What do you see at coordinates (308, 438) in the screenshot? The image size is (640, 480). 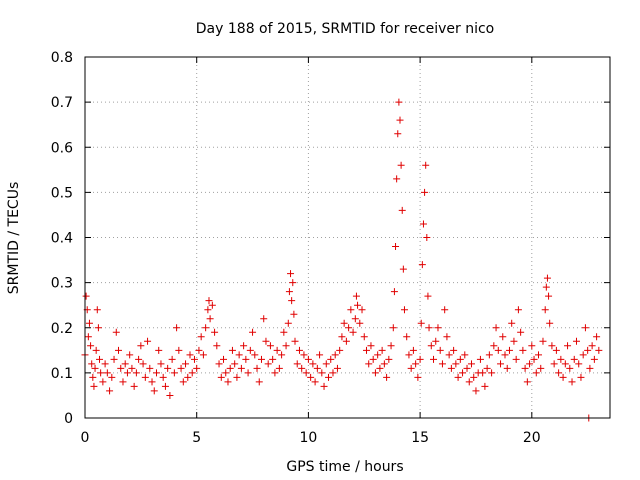 I see `x-tick-label: 10` at bounding box center [308, 438].